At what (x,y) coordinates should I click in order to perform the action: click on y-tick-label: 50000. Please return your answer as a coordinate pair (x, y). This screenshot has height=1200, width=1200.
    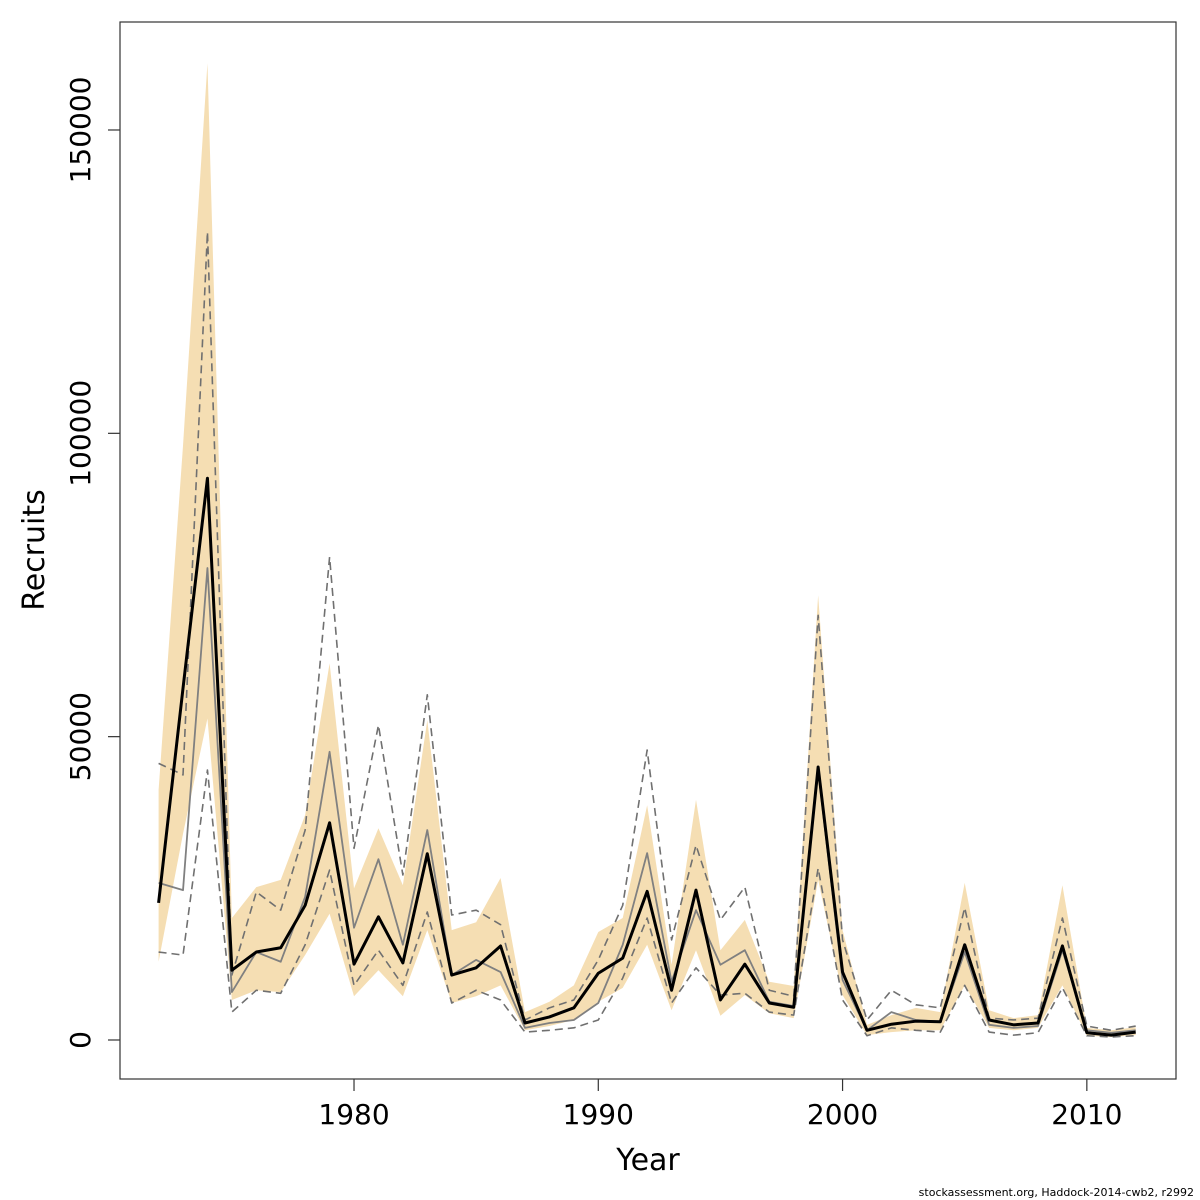
    Looking at the image, I should click on (80, 736).